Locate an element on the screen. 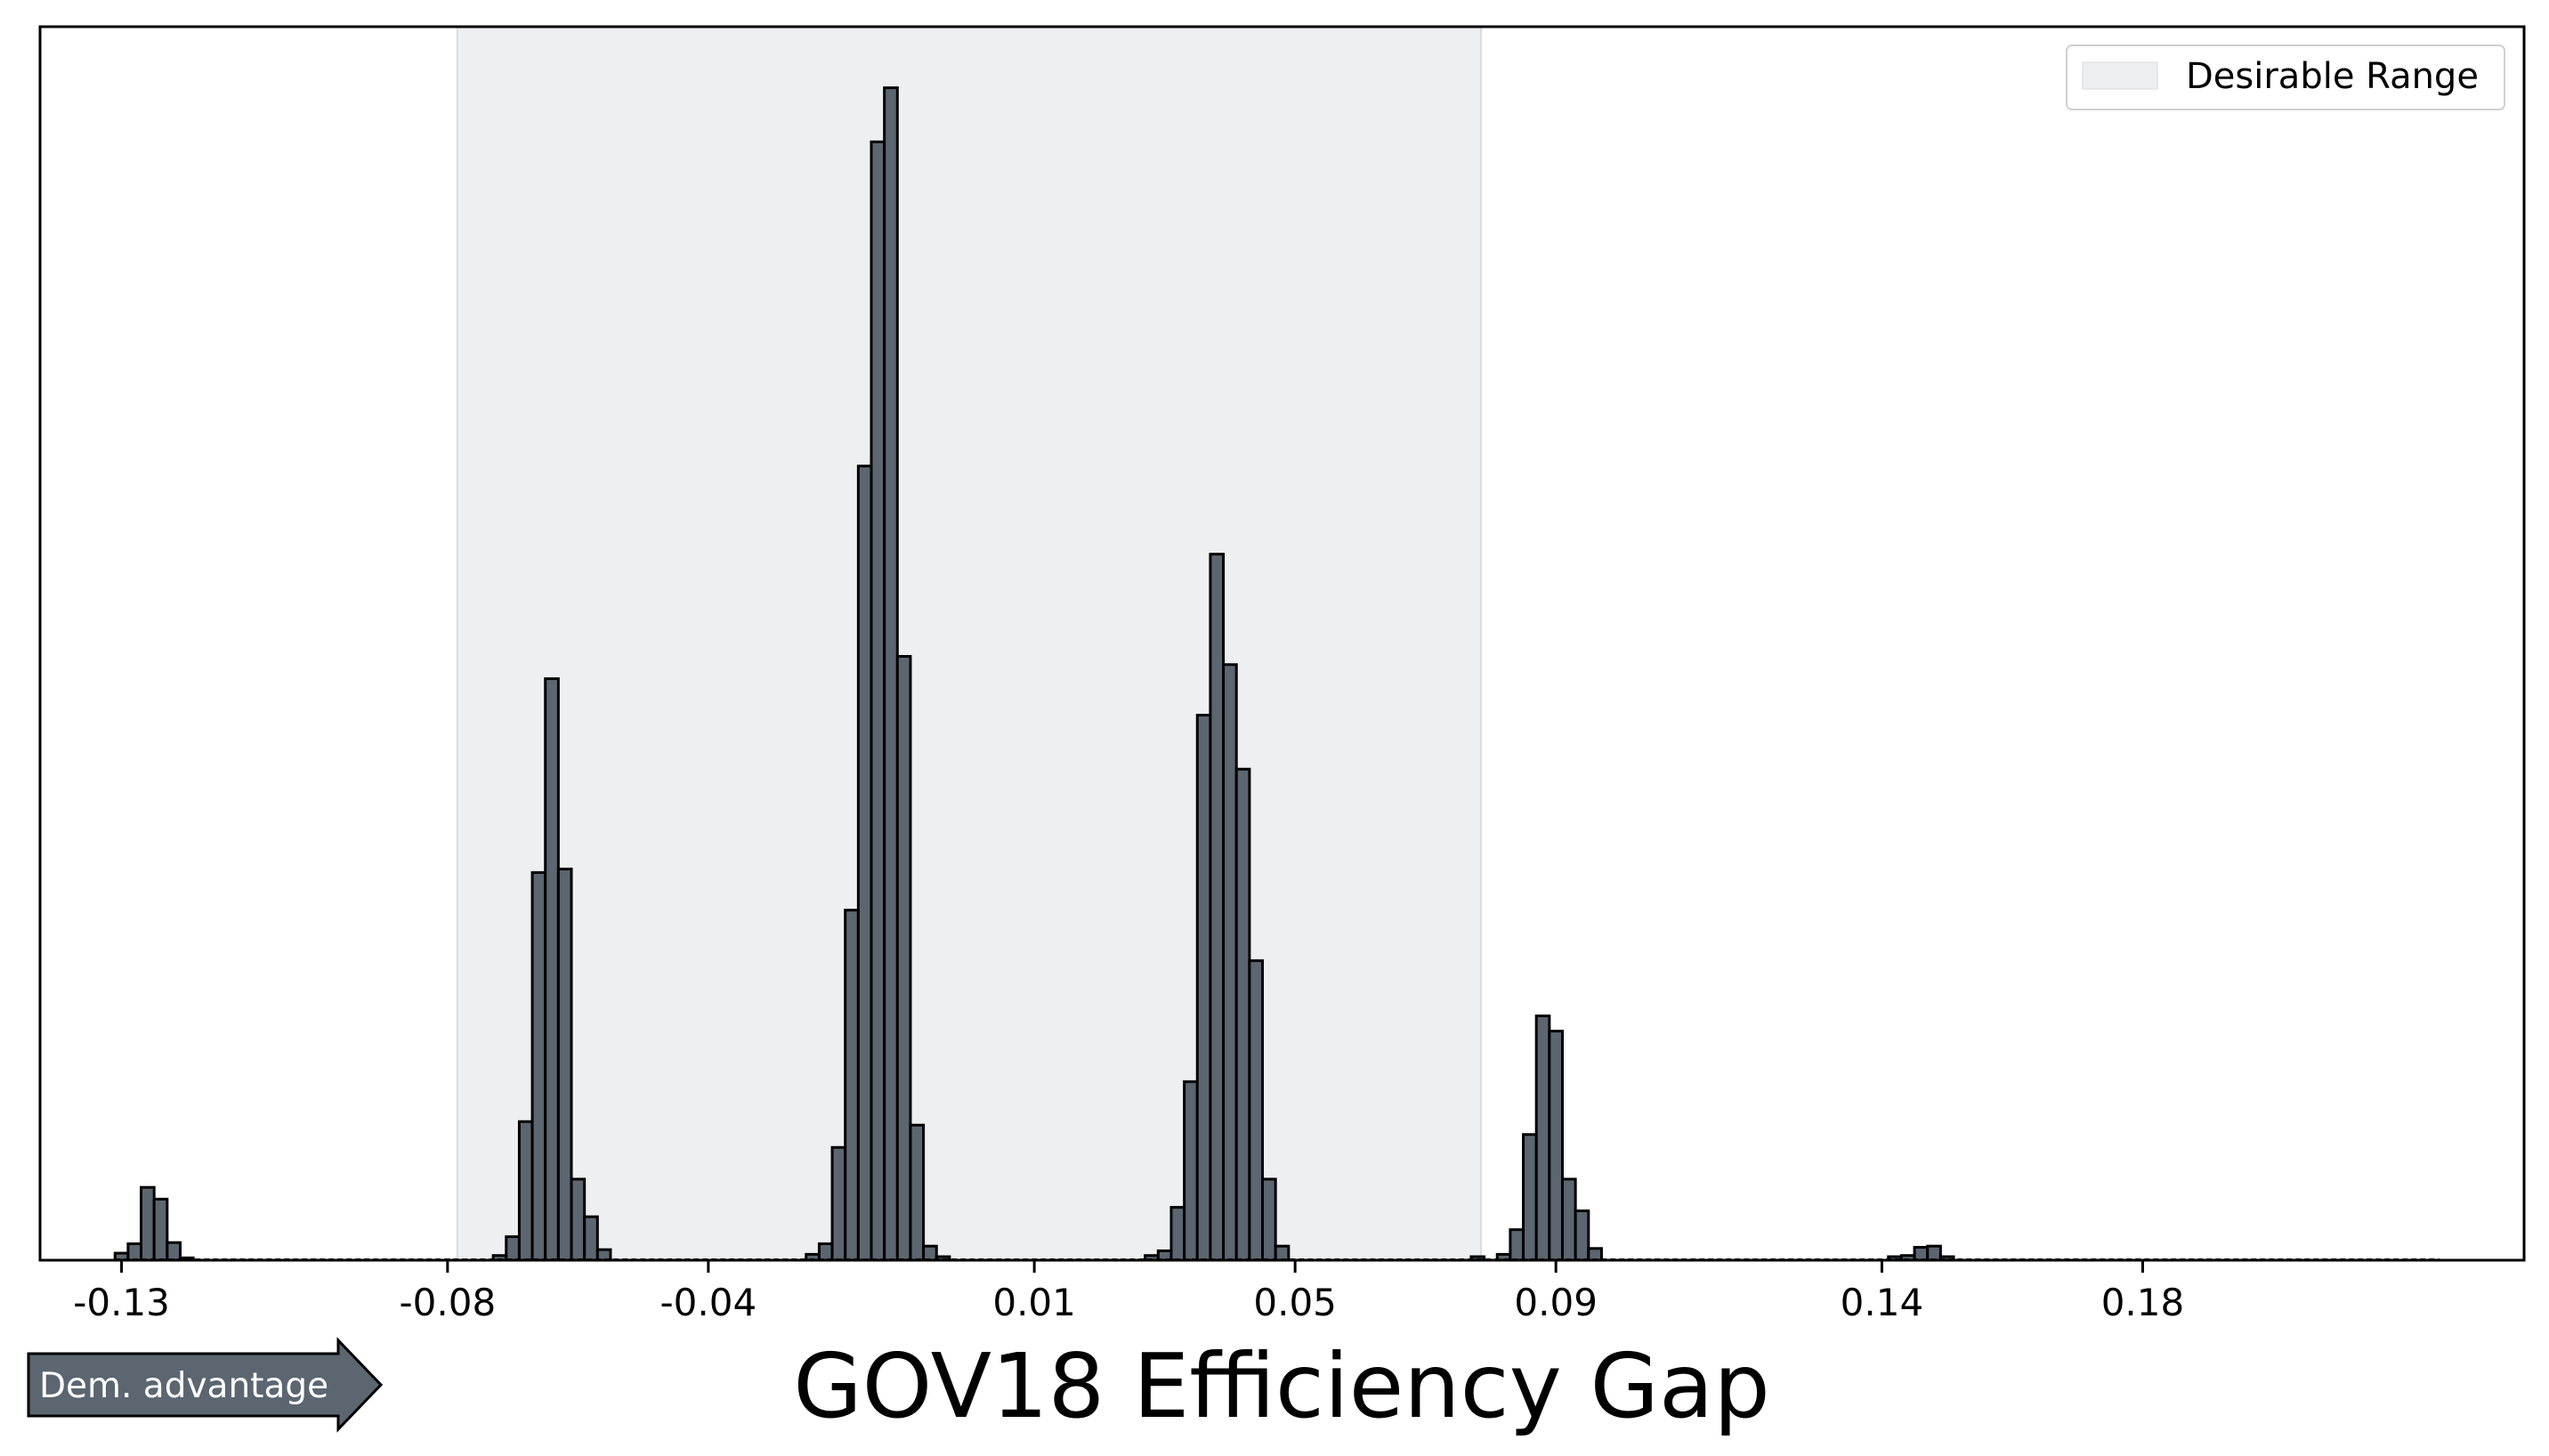  dem-advantage-arrow: Dem. advantage is located at coordinates (206, 1385).